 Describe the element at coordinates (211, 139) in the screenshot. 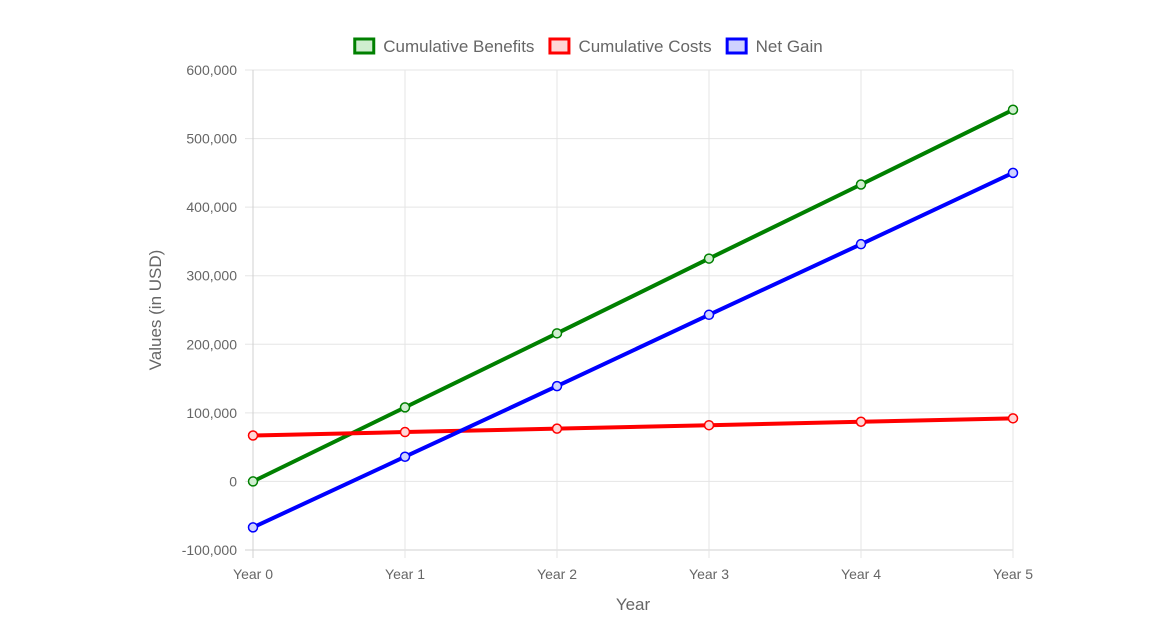

I see `y-tick-label: 500,000` at that location.